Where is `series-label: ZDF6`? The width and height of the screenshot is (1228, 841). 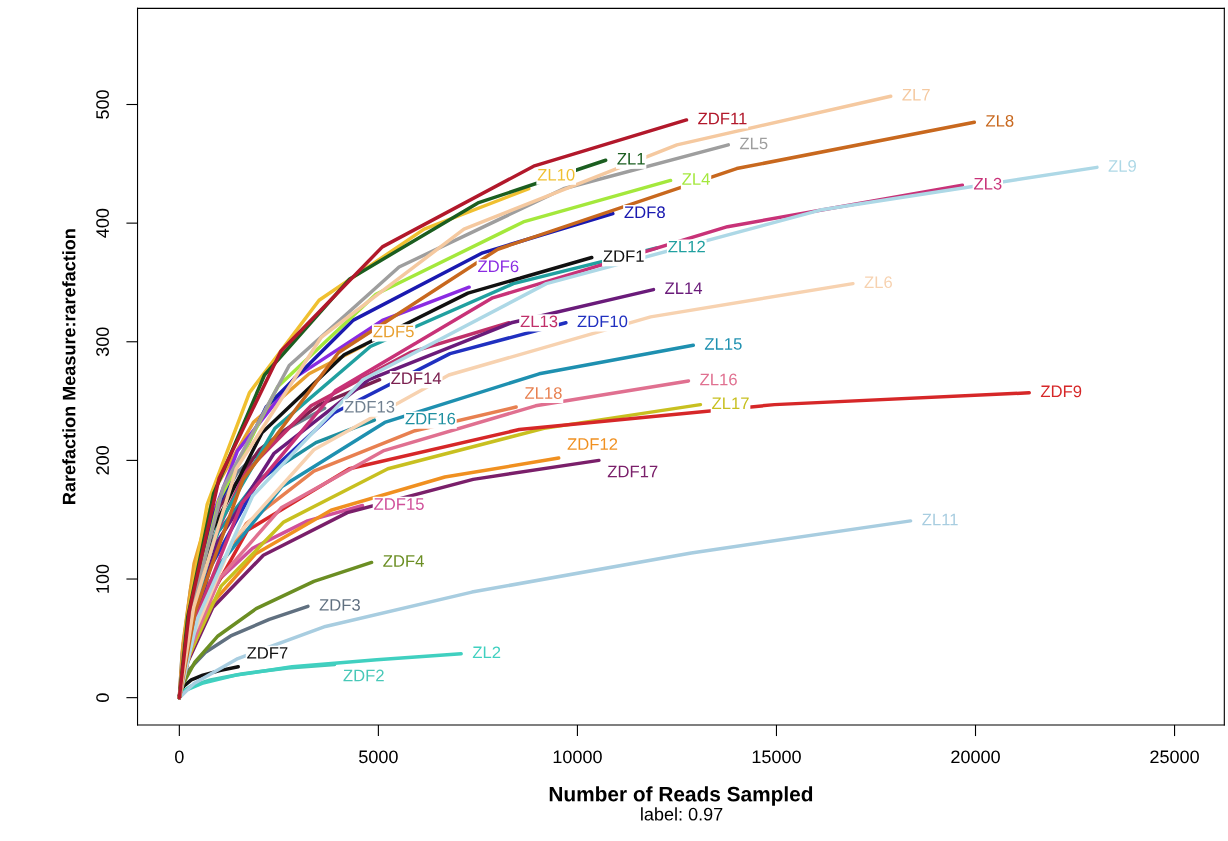
series-label: ZDF6 is located at coordinates (498, 266).